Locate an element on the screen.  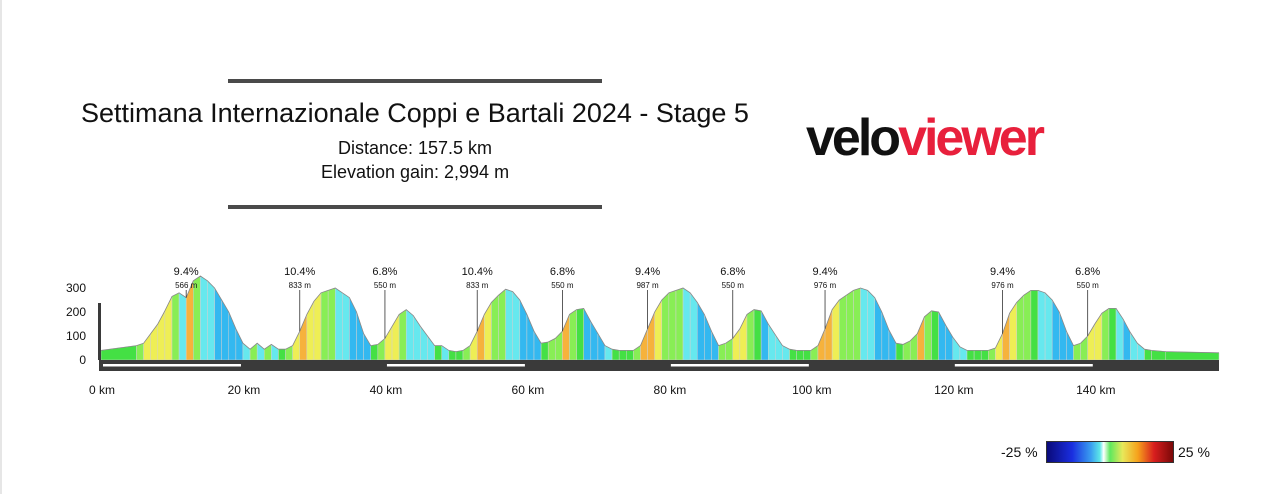
climb-elevation-label: 987 m is located at coordinates (647, 285).